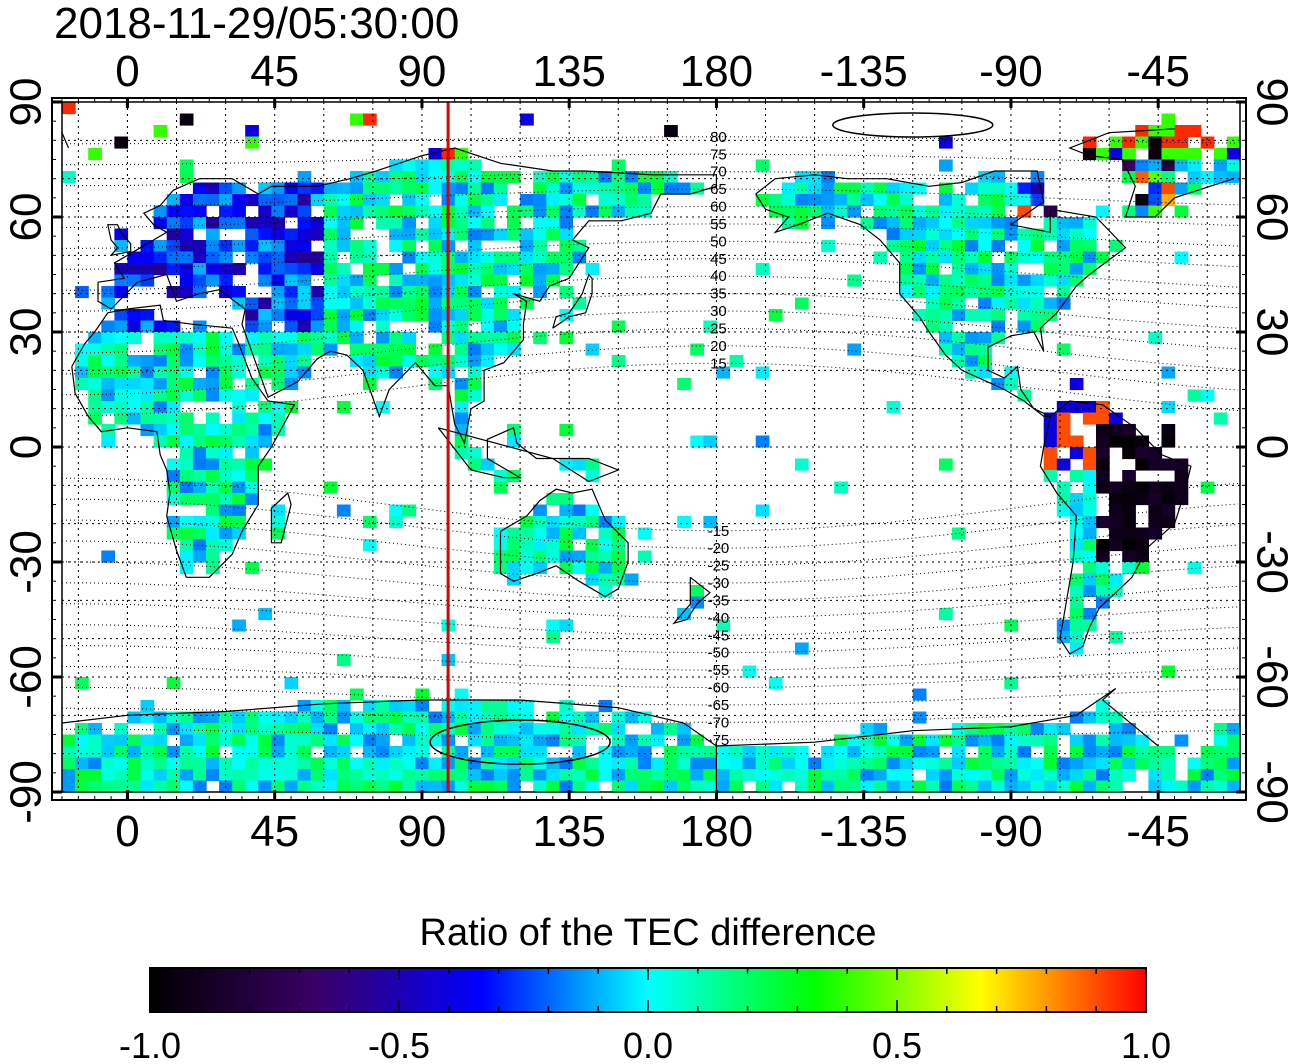 The width and height of the screenshot is (1296, 1064). Describe the element at coordinates (648, 933) in the screenshot. I see `colorbar-title: Ratio of the TEC difference` at that location.